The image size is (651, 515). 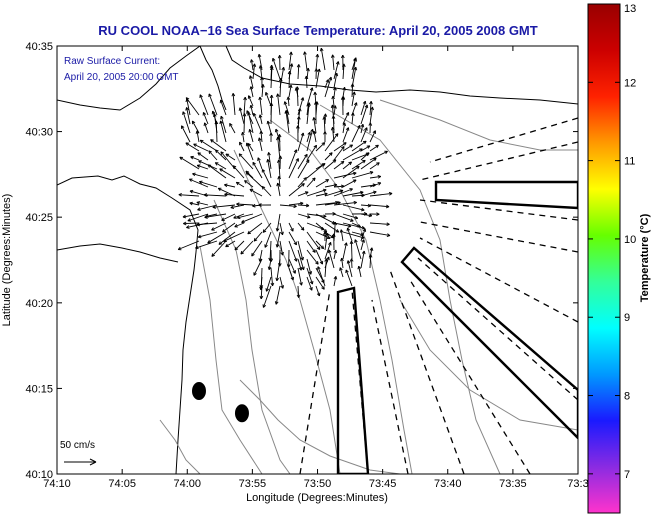 I want to click on scale-arrow, so click(x=80, y=462).